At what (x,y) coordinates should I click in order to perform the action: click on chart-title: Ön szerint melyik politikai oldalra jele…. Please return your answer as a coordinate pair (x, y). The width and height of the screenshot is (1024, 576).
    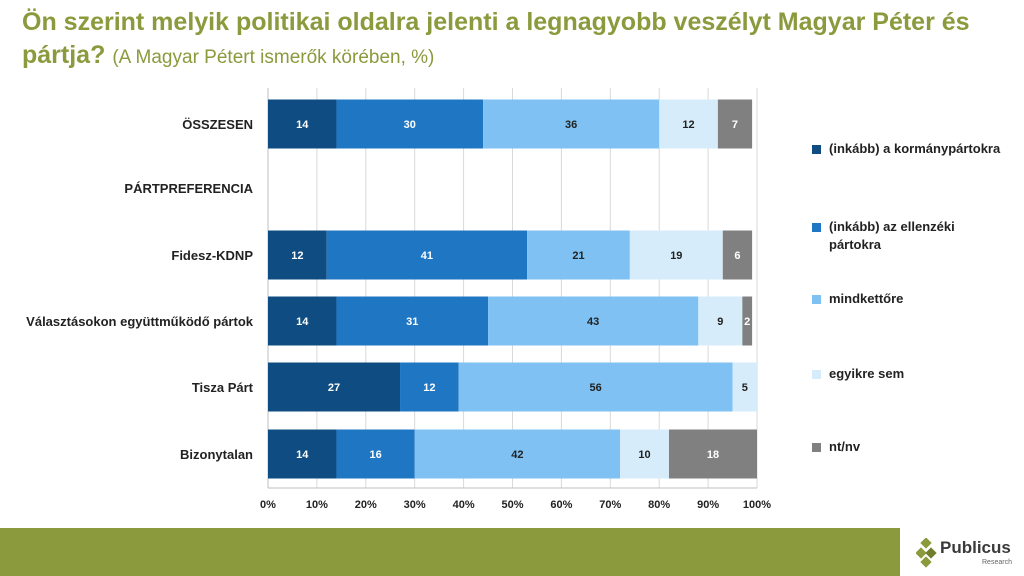
    Looking at the image, I should click on (517, 40).